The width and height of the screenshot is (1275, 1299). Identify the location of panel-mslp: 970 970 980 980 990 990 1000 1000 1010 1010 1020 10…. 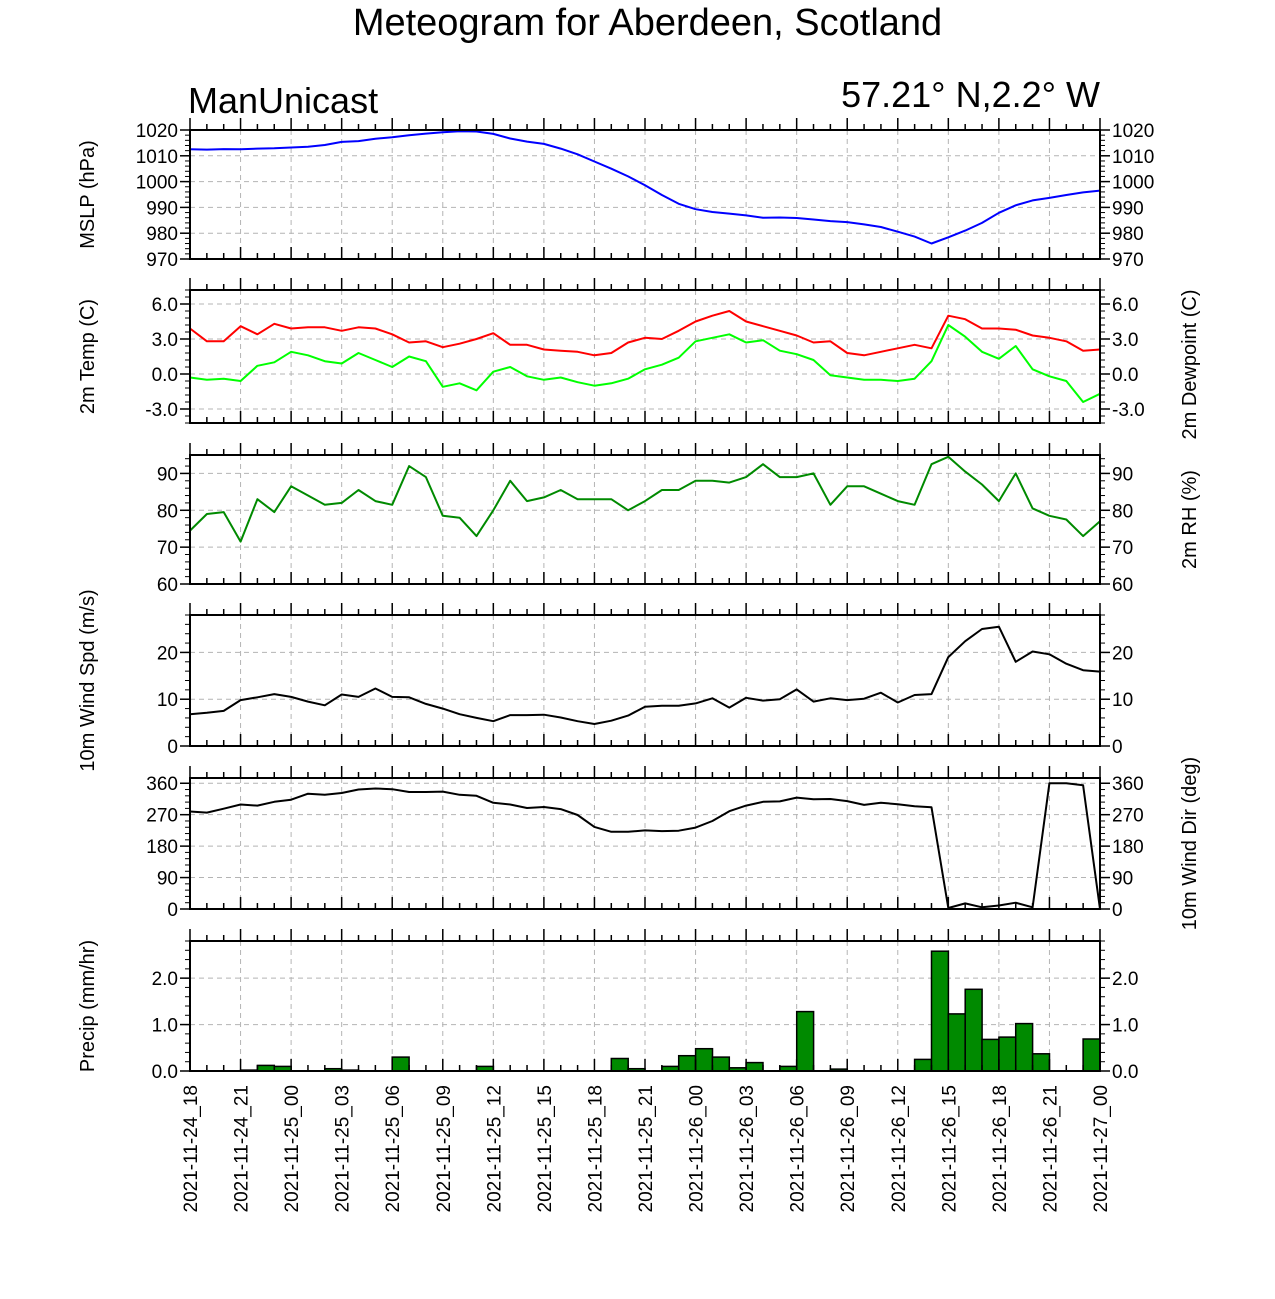
(615, 194).